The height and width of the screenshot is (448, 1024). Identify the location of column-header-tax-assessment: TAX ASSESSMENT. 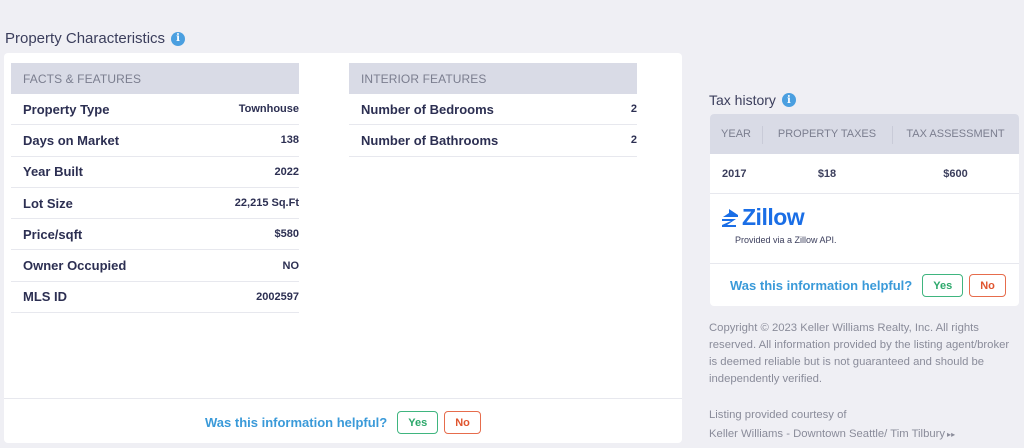
(955, 134).